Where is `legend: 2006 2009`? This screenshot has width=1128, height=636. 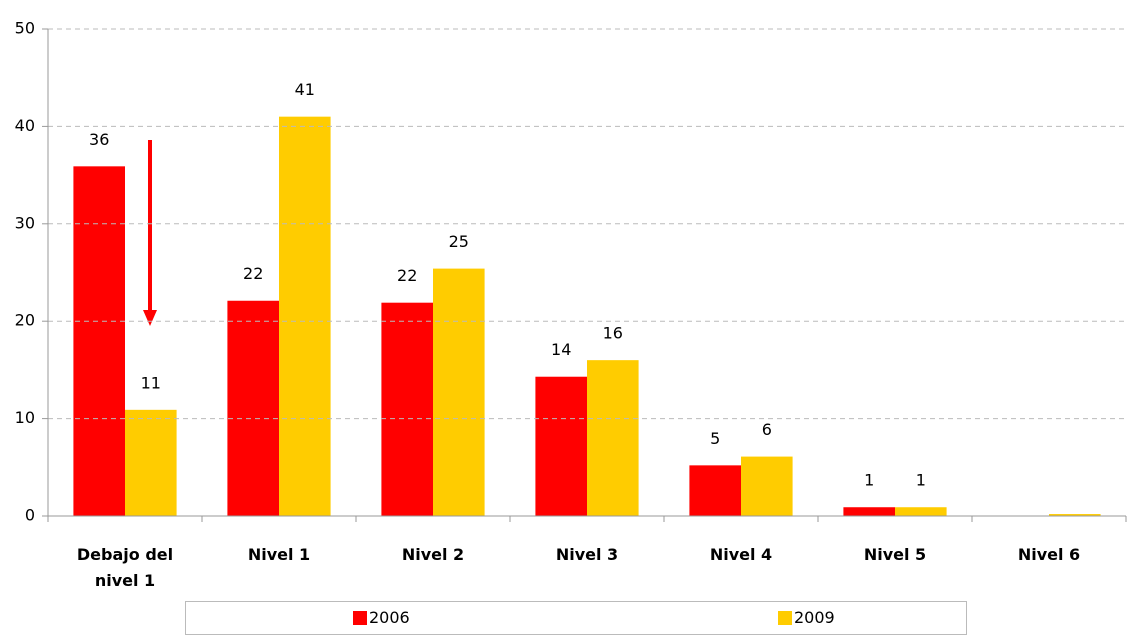
legend: 2006 2009 is located at coordinates (576, 618).